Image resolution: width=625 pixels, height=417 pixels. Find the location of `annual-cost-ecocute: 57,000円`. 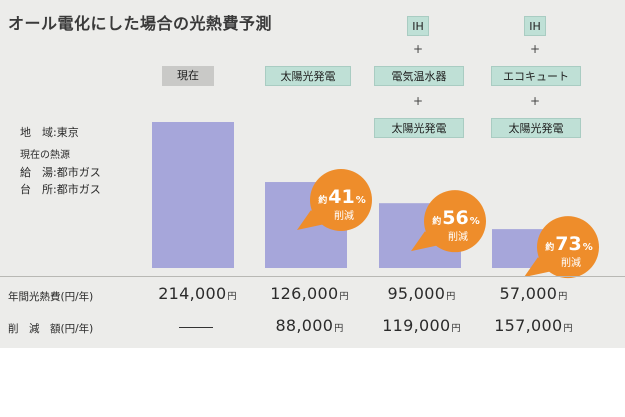

annual-cost-ecocute: 57,000円 is located at coordinates (533, 293).